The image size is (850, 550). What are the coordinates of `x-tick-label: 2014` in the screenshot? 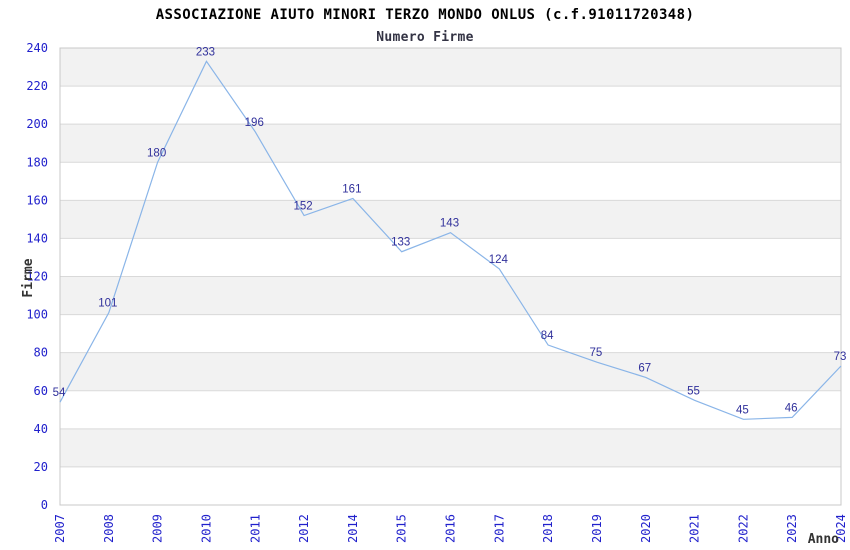 It's located at (353, 528).